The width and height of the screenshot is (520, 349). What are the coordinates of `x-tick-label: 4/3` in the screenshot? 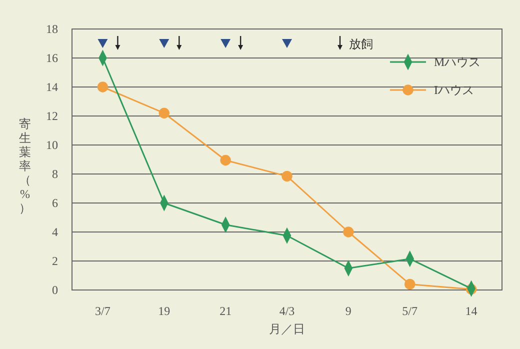 It's located at (287, 311).